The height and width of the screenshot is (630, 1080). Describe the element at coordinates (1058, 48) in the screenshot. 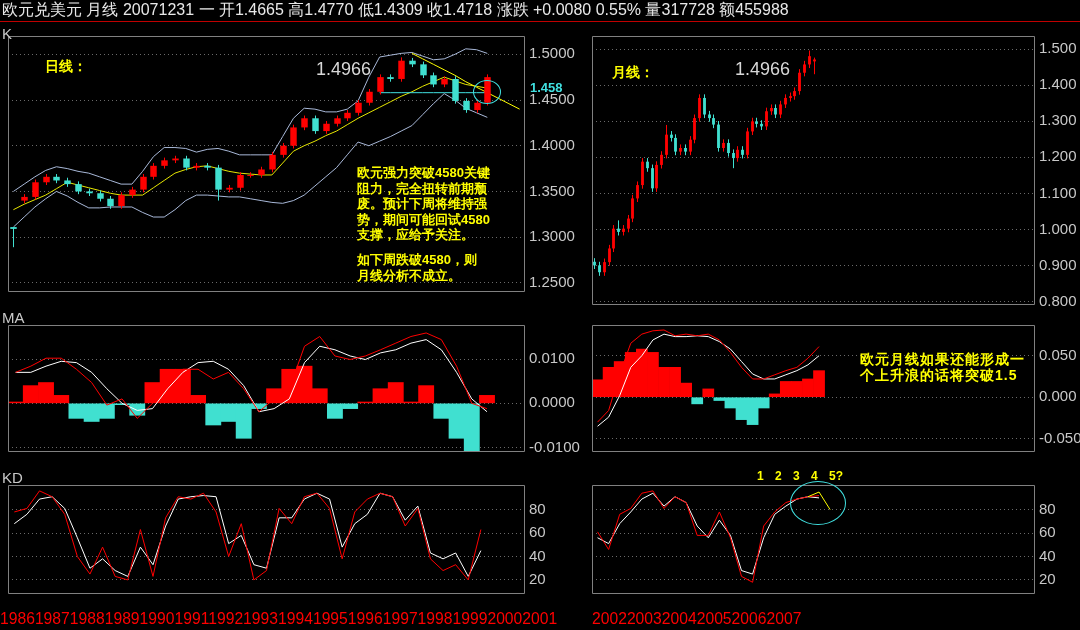

I see `y-tick-label: 1.500` at that location.